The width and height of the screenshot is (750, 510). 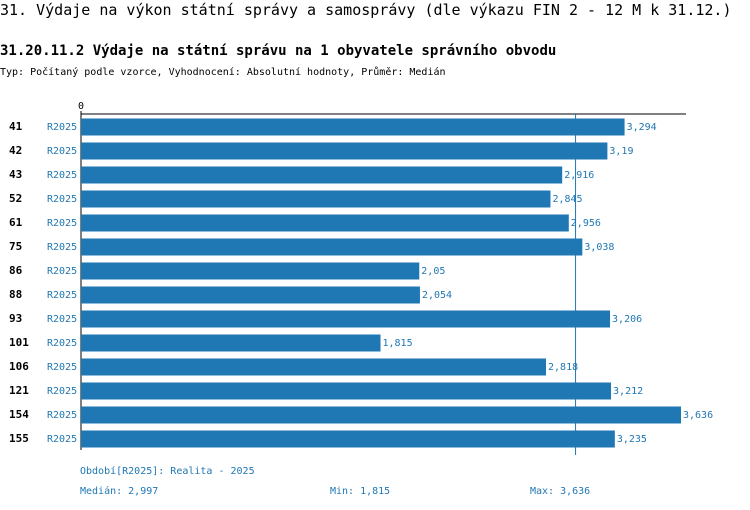 What do you see at coordinates (567, 199) in the screenshot?
I see `value-label: 2,845` at bounding box center [567, 199].